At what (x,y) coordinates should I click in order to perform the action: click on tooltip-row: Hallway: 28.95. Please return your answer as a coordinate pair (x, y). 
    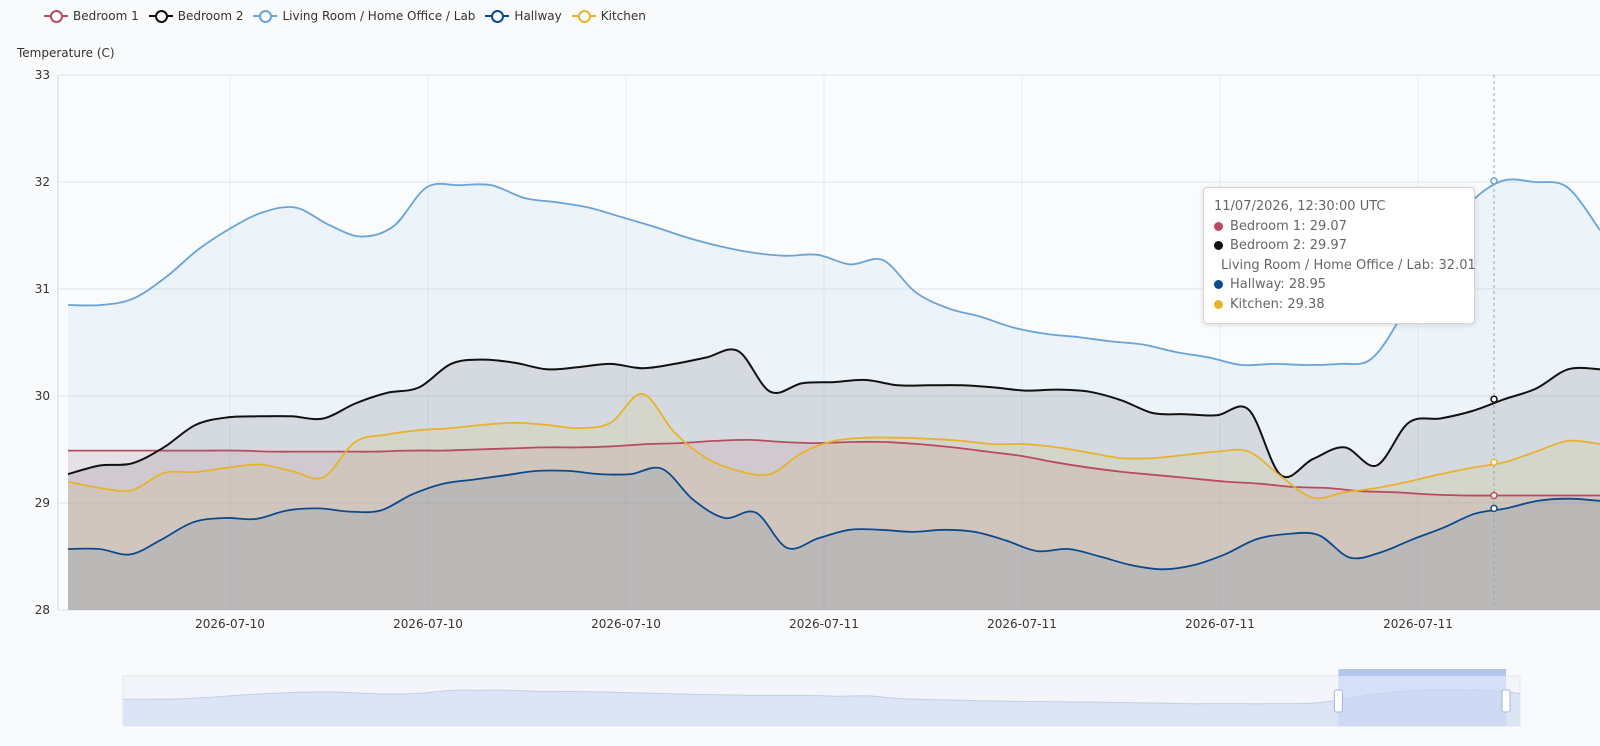
    Looking at the image, I should click on (1339, 285).